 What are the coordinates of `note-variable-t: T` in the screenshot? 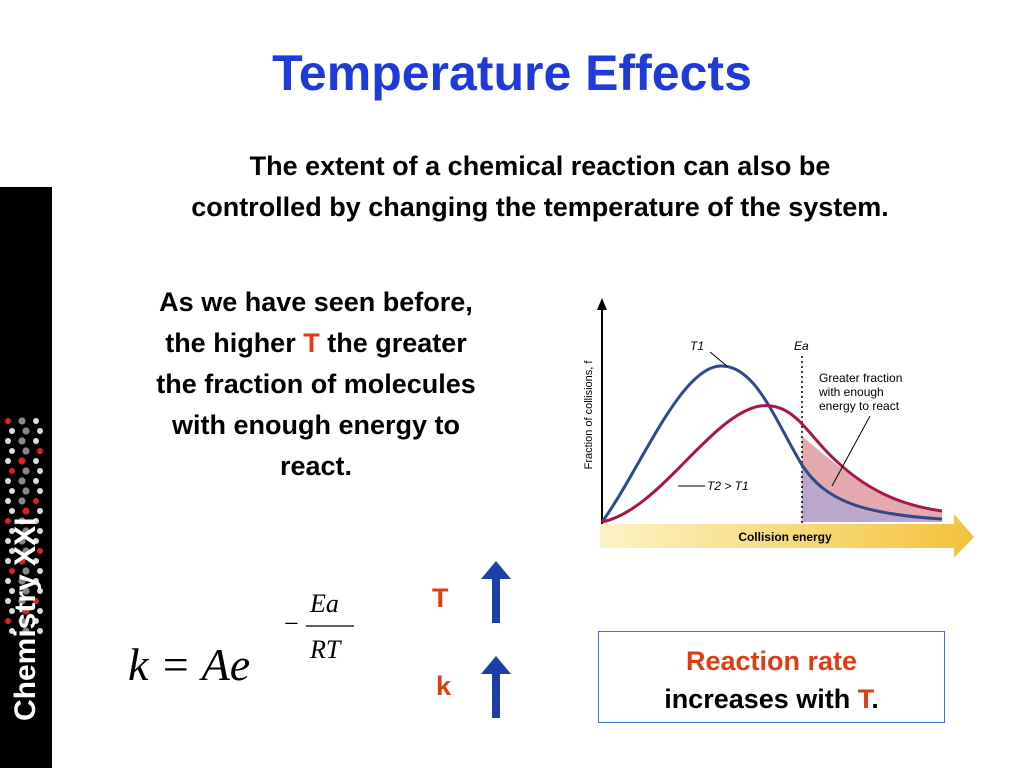 It's located at (311, 343).